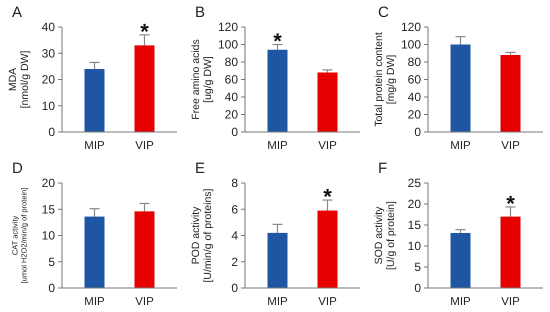 Image resolution: width=550 pixels, height=312 pixels. Describe the element at coordinates (200, 12) in the screenshot. I see `chart-title: B` at that location.